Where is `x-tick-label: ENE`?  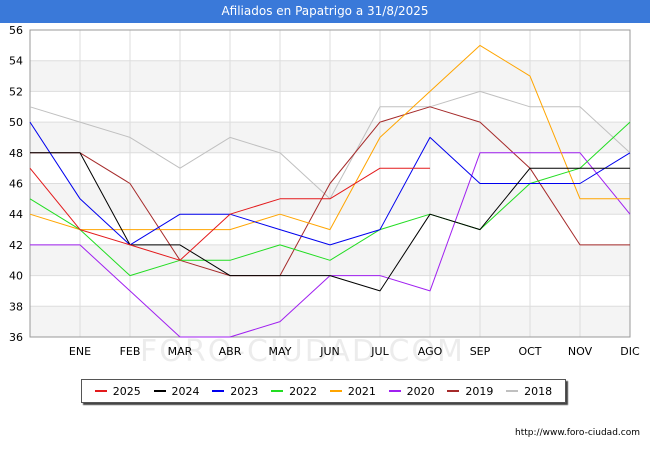 x-tick-label: ENE is located at coordinates (80, 351).